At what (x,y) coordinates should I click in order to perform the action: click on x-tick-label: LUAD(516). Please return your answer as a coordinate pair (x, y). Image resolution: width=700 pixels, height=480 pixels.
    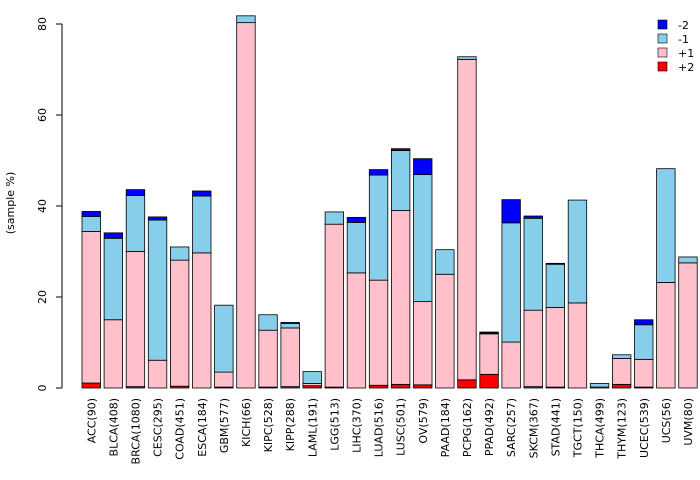
    Looking at the image, I should click on (379, 427).